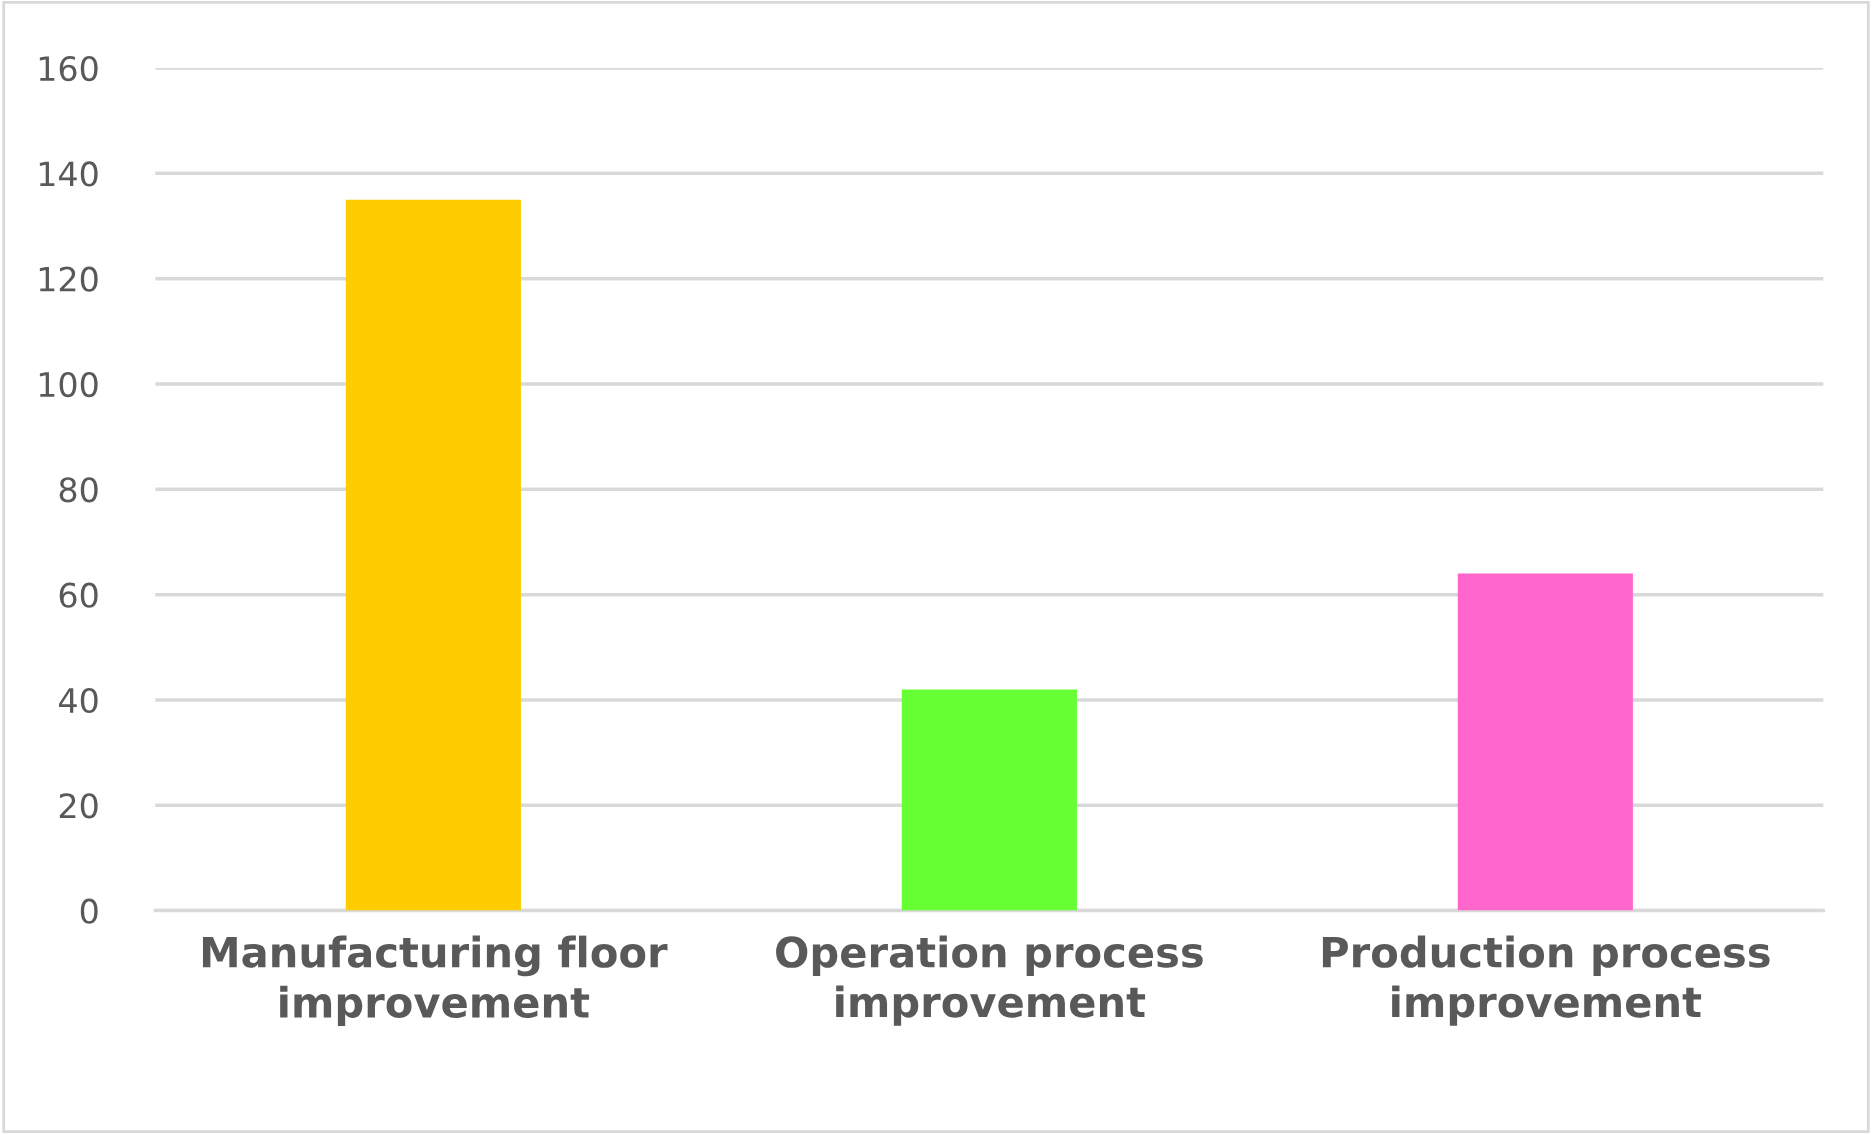 This screenshot has height=1134, width=1872. What do you see at coordinates (68, 279) in the screenshot?
I see `y-tick-label: 120` at bounding box center [68, 279].